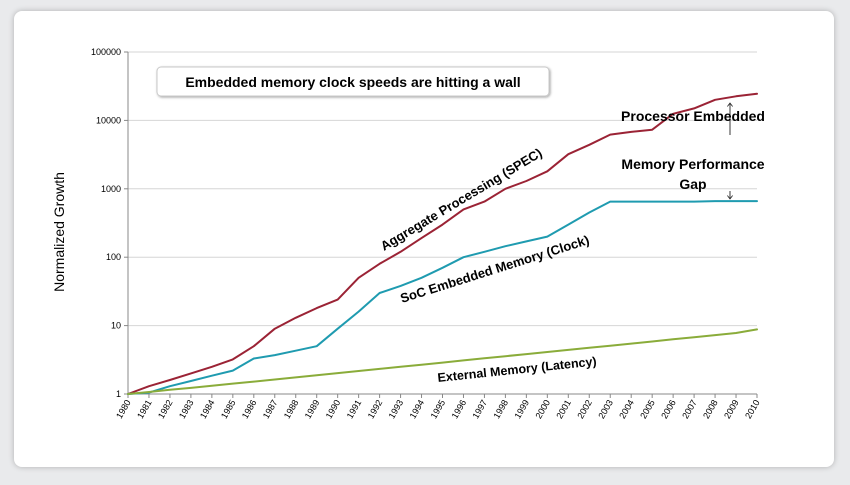 This screenshot has height=485, width=850. Describe the element at coordinates (693, 116) in the screenshot. I see `gap-label-line-1: Processor Embedded` at that location.